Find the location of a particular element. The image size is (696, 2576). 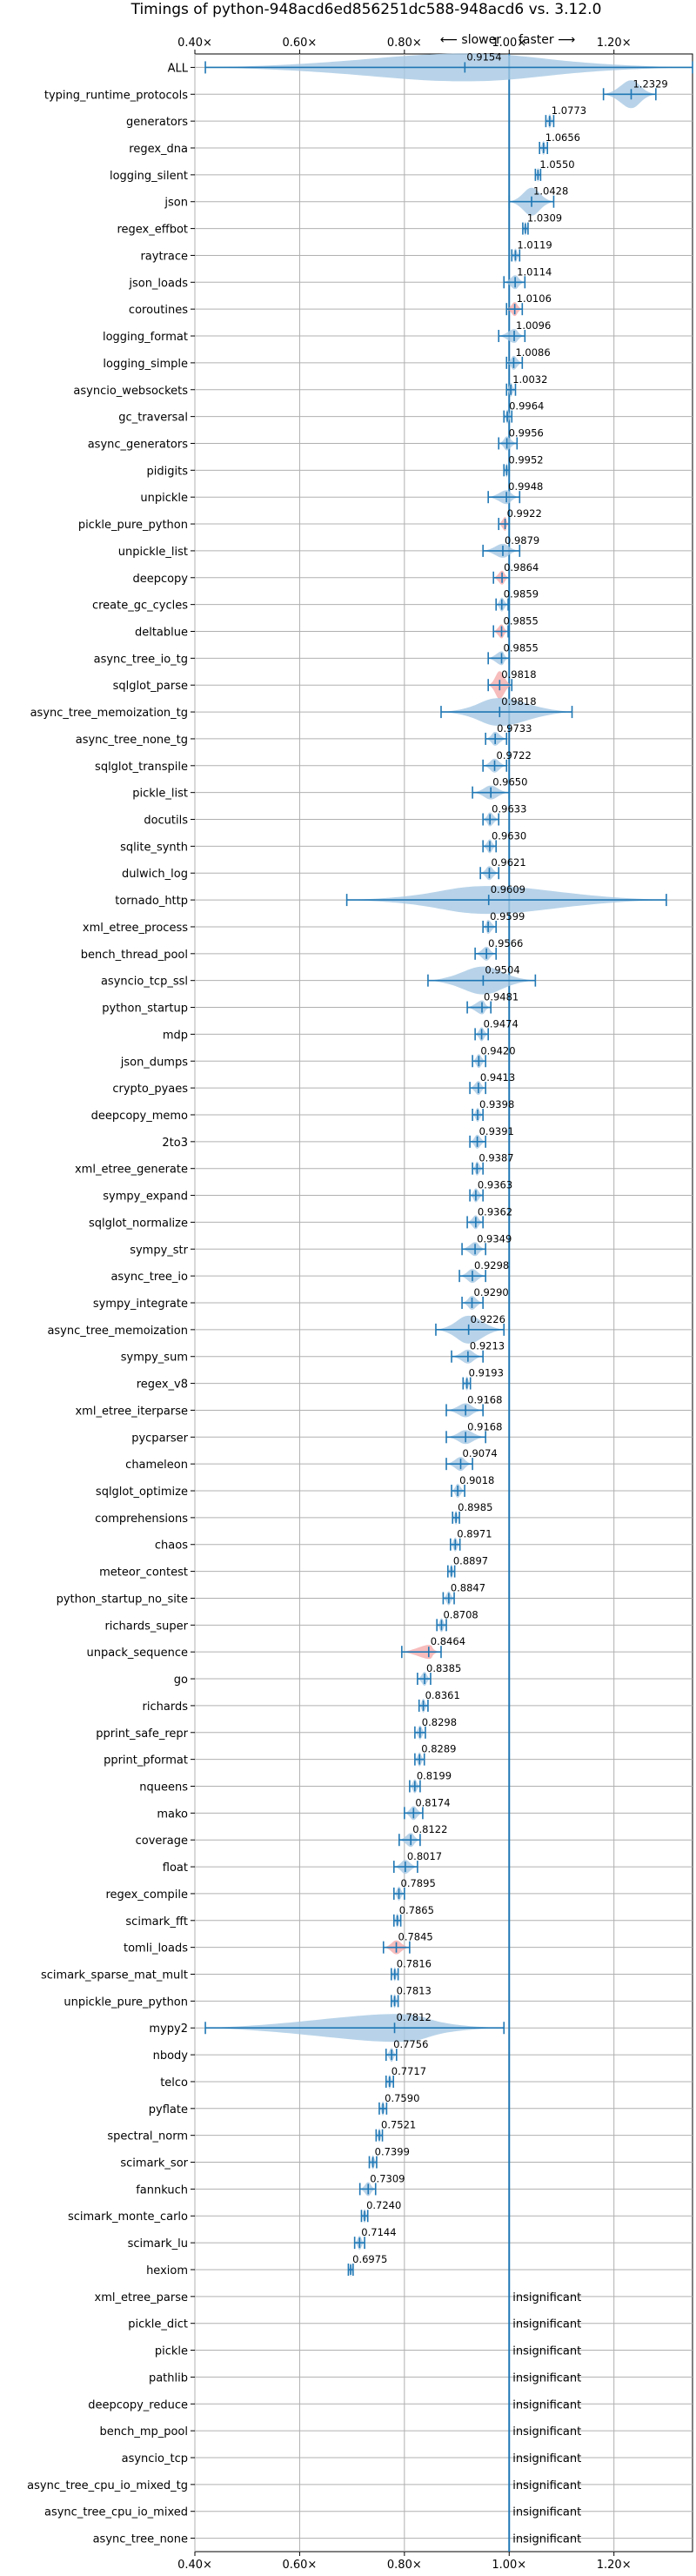

benchmark-row-logging_silent: 1.0550 is located at coordinates (554, 170).